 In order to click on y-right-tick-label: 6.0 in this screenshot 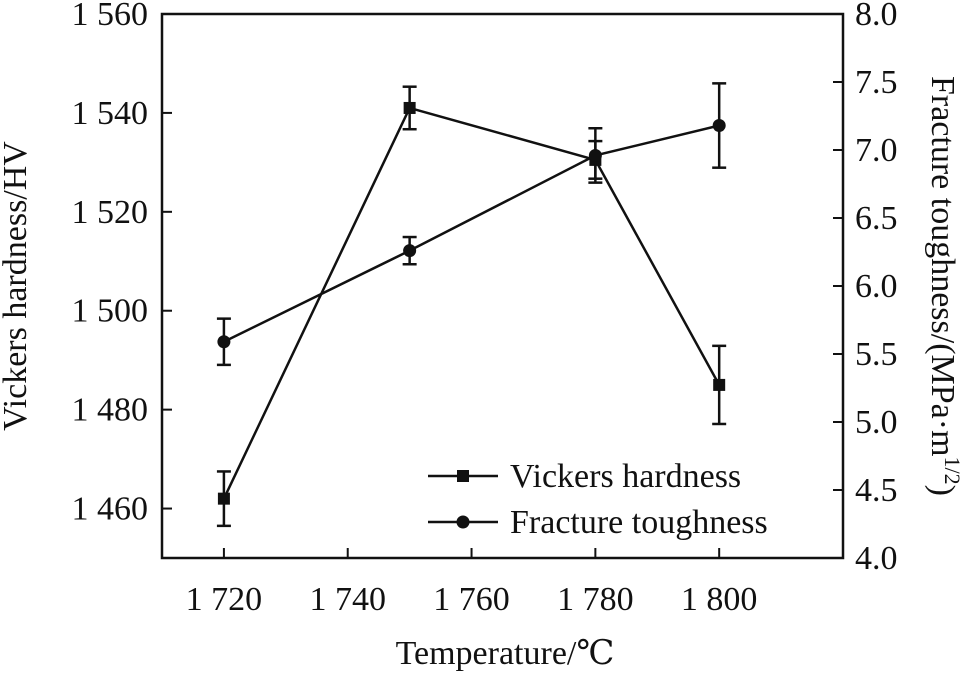, I will do `click(876, 286)`.